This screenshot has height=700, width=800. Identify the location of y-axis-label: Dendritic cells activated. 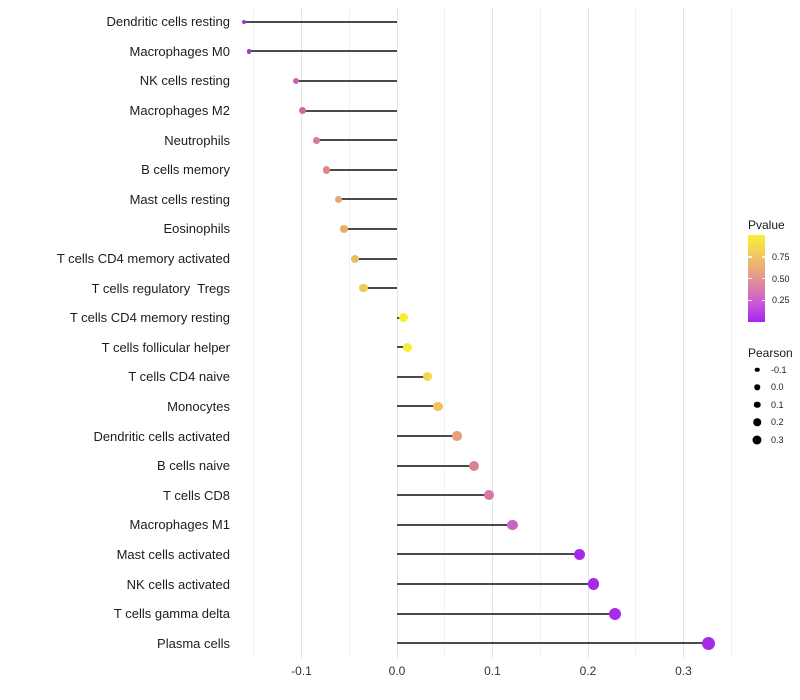
(161, 436).